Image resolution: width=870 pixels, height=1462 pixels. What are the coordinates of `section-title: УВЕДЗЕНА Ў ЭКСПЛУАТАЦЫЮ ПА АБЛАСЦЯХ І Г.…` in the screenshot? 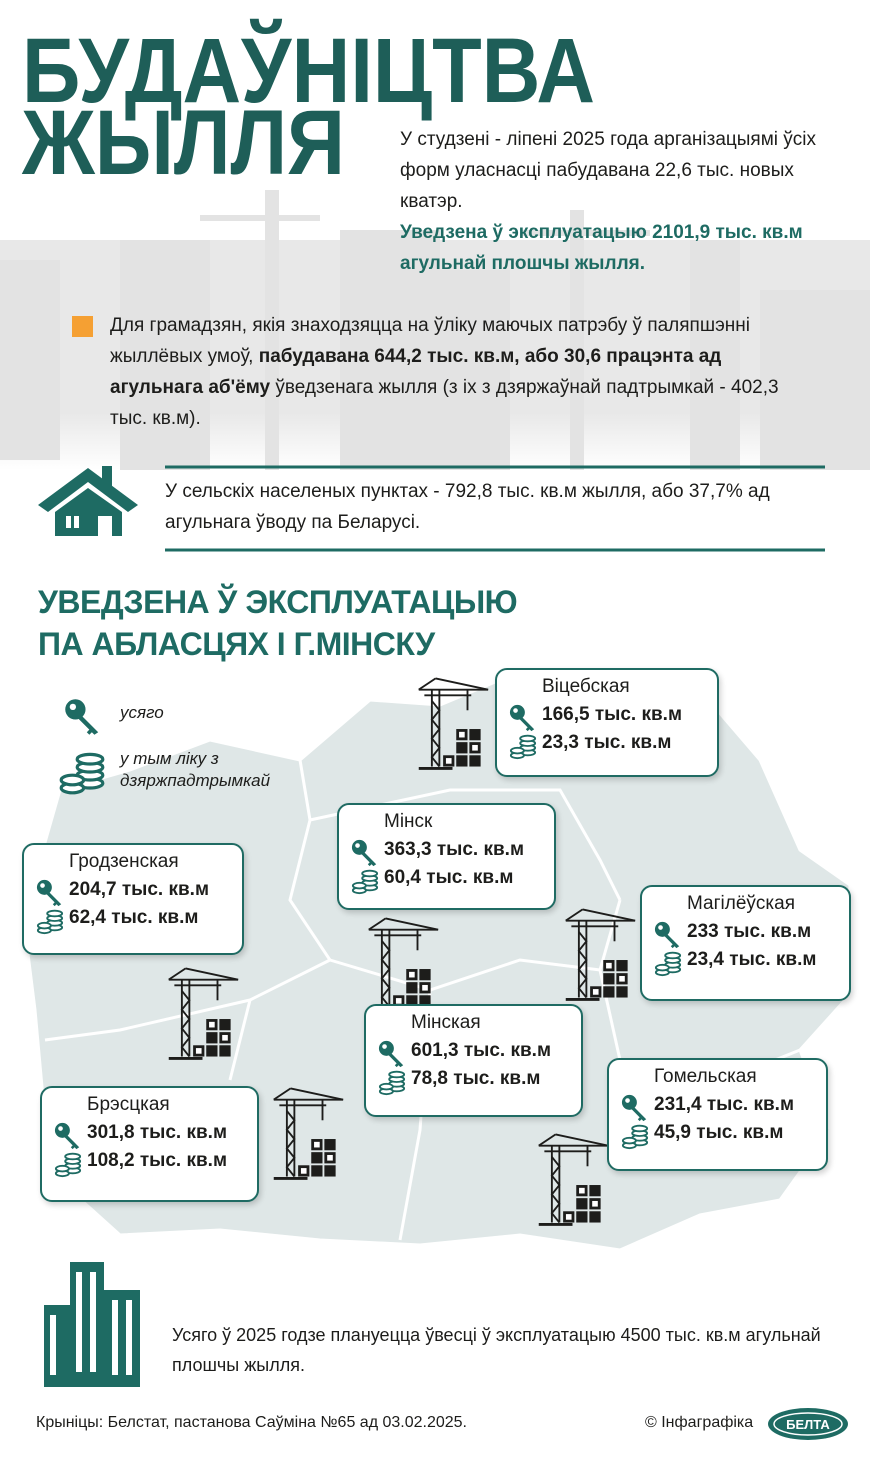 It's located at (278, 623).